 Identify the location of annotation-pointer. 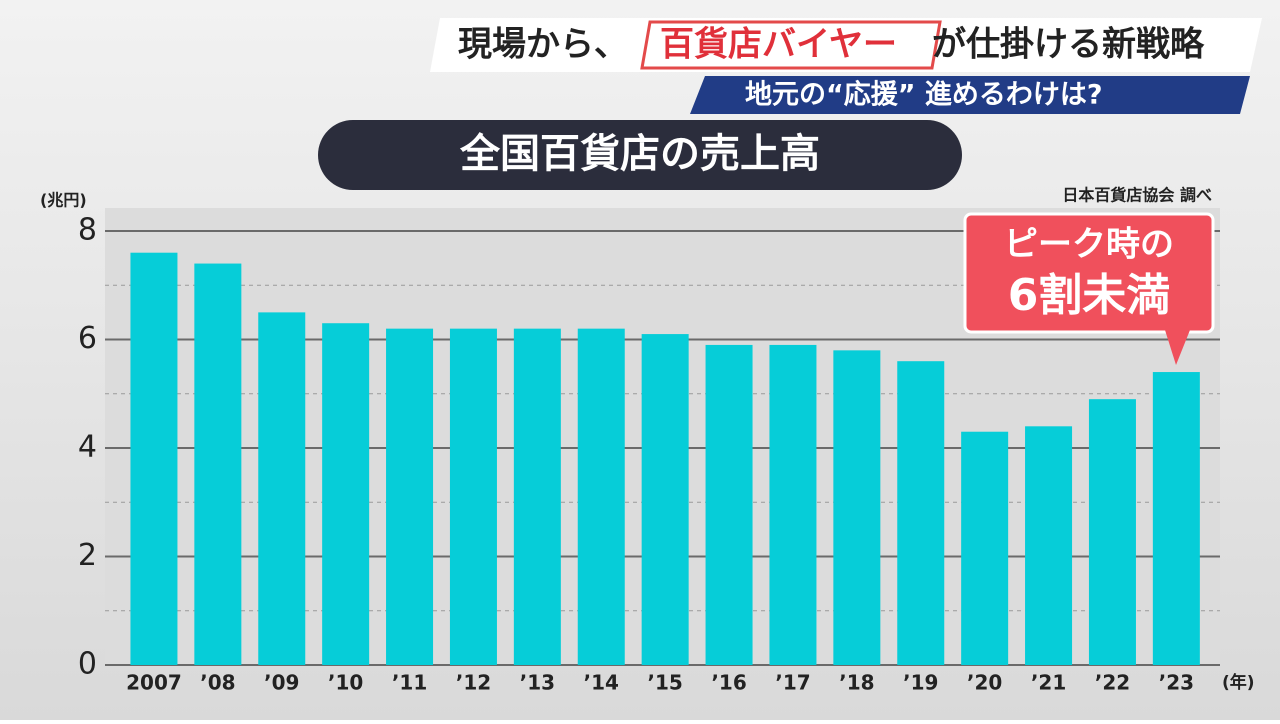
(1177, 347).